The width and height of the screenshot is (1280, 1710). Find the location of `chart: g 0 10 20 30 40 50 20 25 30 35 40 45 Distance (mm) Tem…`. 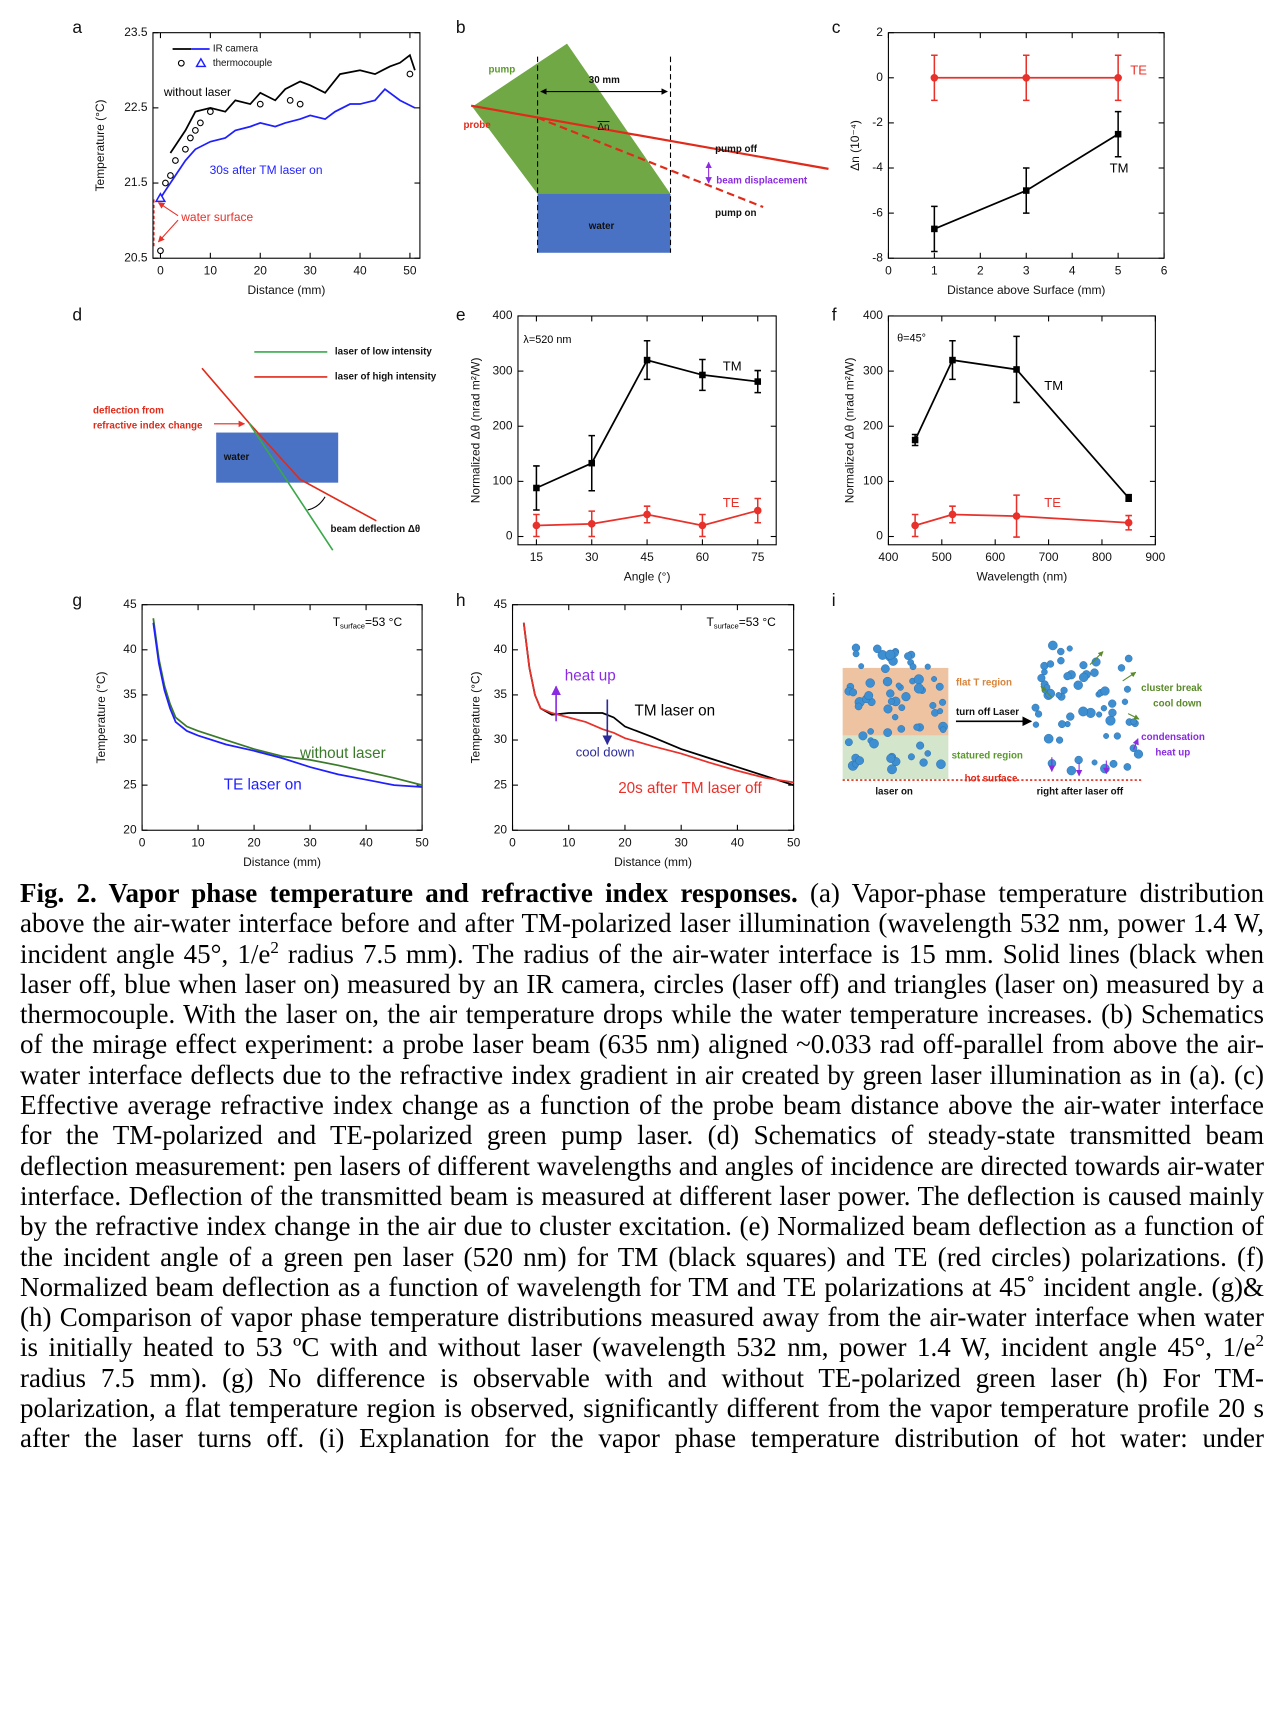

chart: g 0 10 20 30 40 50 20 25 30 35 40 45 Distance (mm) Tem… is located at coordinates (250, 729).